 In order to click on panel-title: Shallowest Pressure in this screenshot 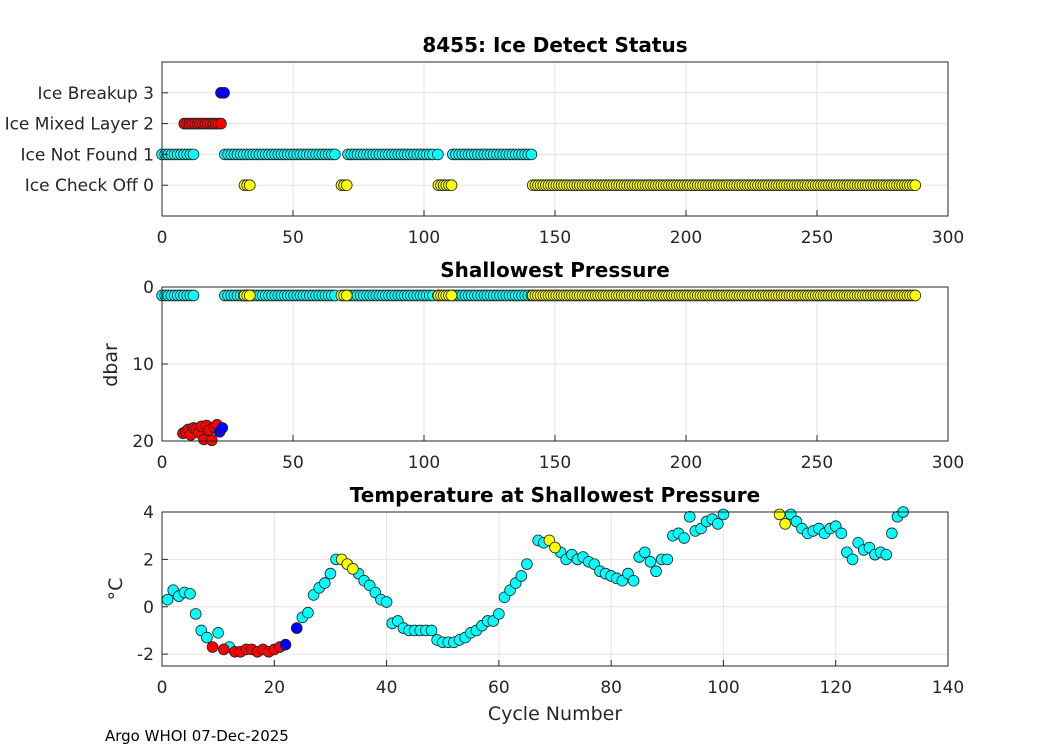, I will do `click(555, 270)`.